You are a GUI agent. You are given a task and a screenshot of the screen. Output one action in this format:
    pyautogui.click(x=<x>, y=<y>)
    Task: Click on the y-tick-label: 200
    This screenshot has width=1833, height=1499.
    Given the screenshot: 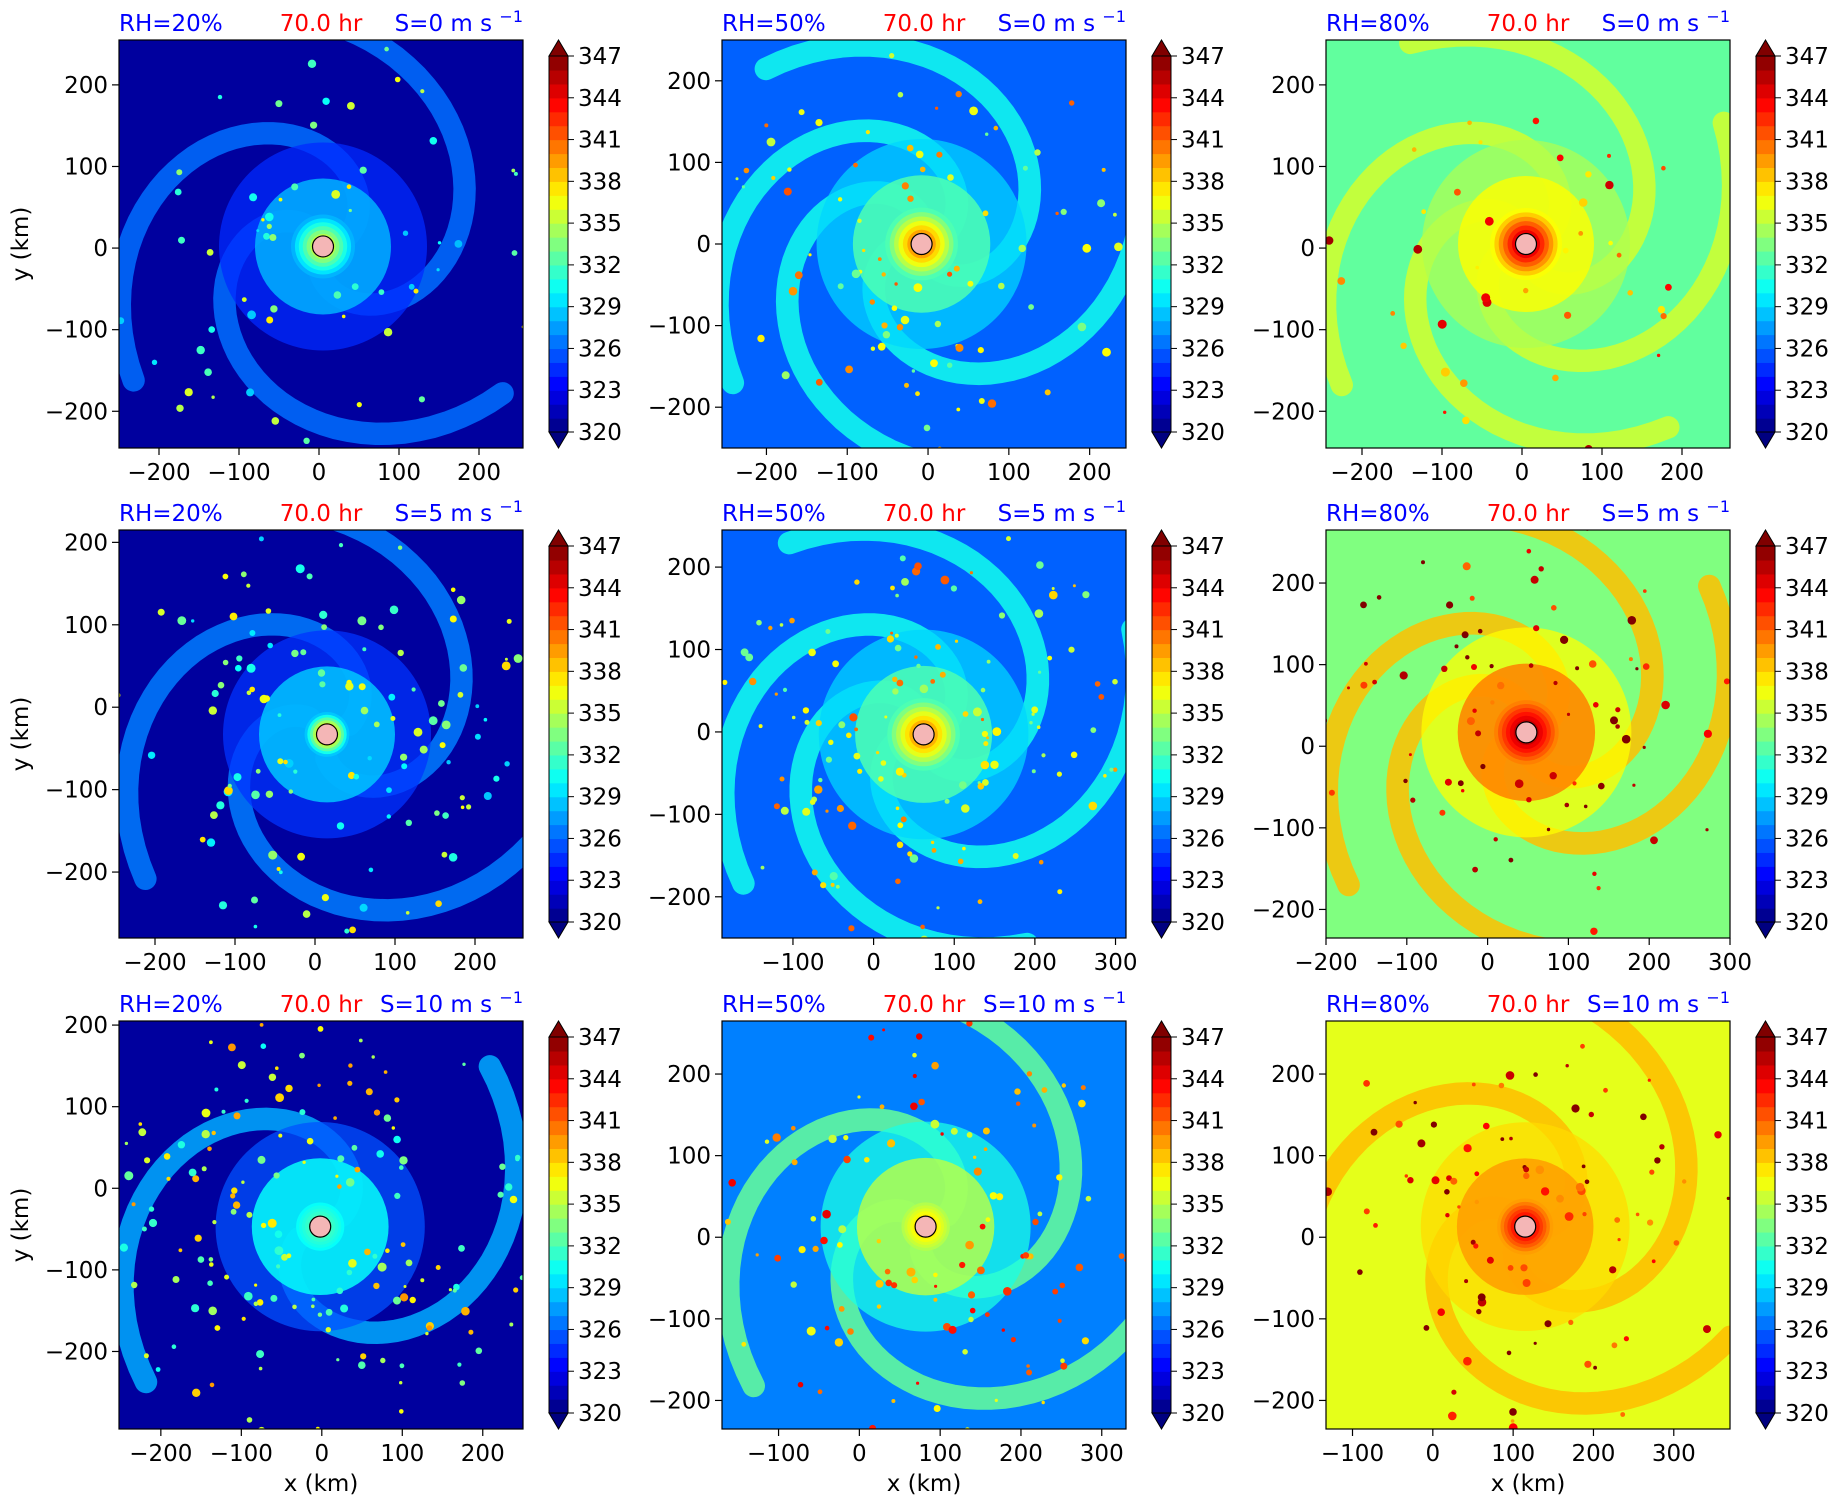 What is the action you would take?
    pyautogui.click(x=86, y=1026)
    